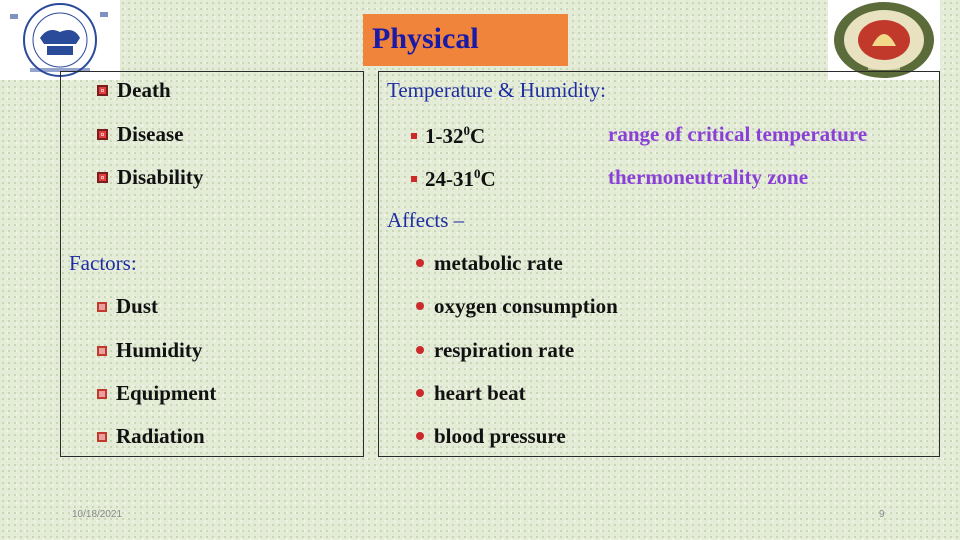 Image resolution: width=960 pixels, height=540 pixels. I want to click on affect-label: respiration rate, so click(504, 350).